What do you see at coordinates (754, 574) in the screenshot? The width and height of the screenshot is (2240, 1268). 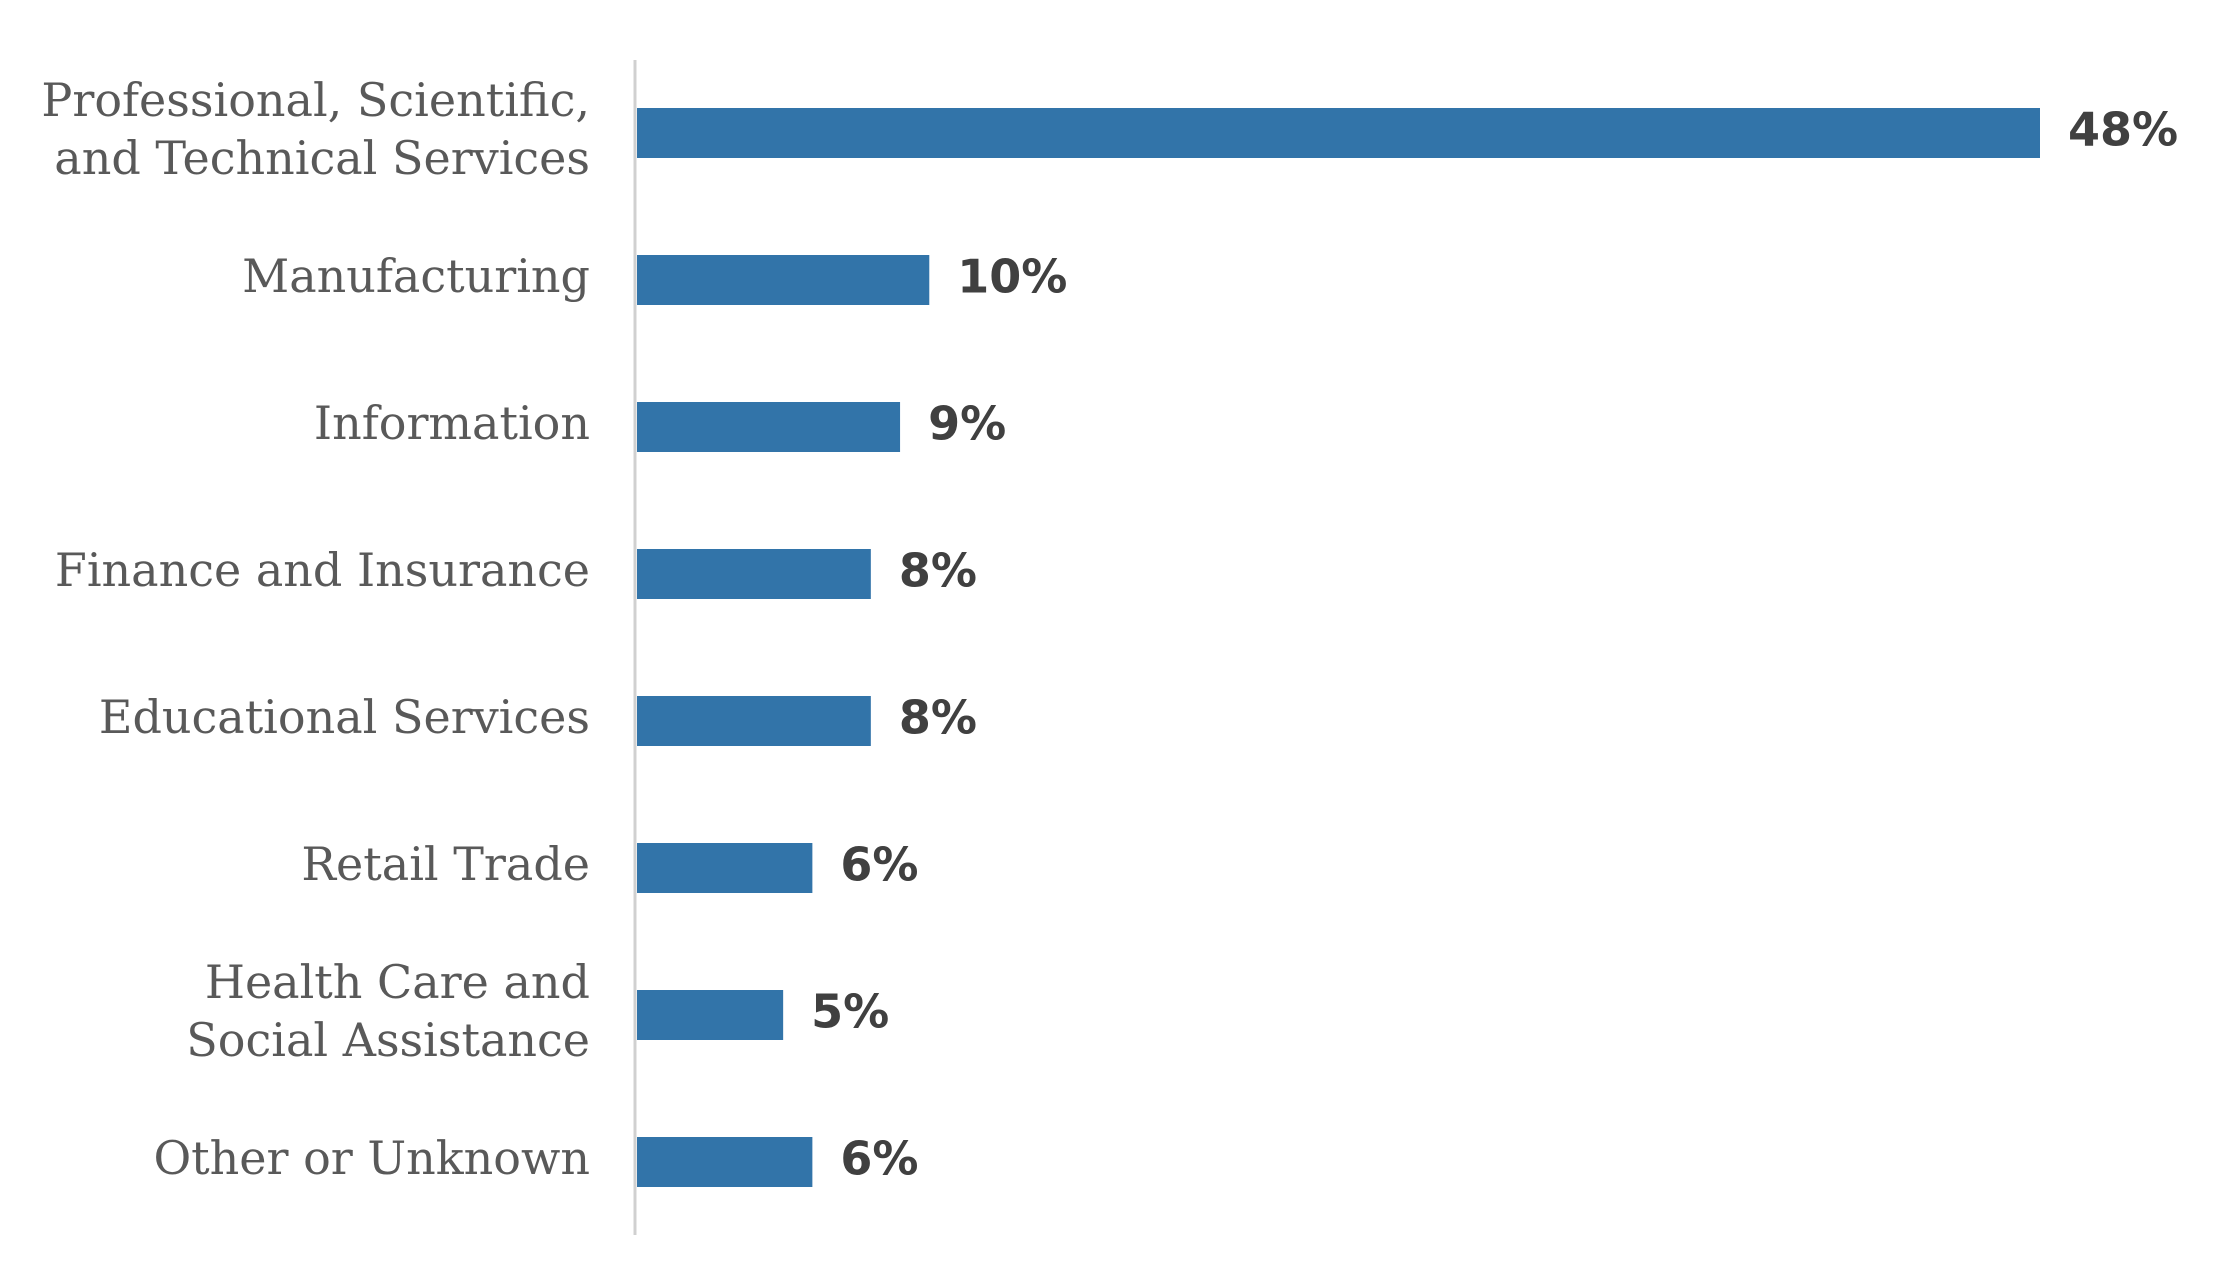 I see `bar-finance-and-insurance` at bounding box center [754, 574].